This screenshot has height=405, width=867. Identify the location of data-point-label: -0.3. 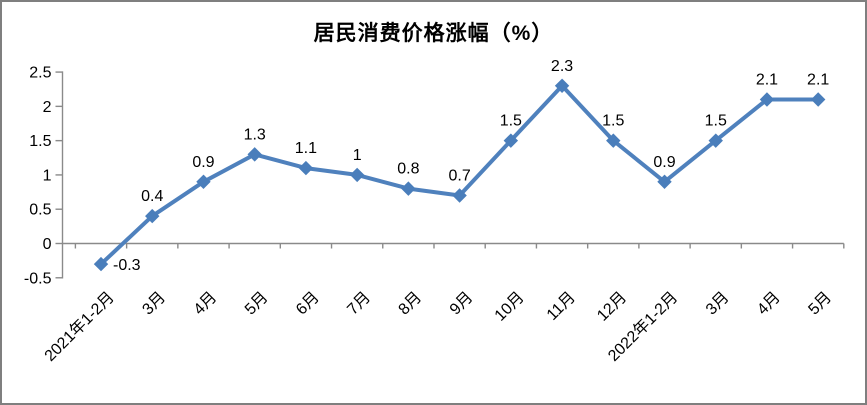
(127, 265).